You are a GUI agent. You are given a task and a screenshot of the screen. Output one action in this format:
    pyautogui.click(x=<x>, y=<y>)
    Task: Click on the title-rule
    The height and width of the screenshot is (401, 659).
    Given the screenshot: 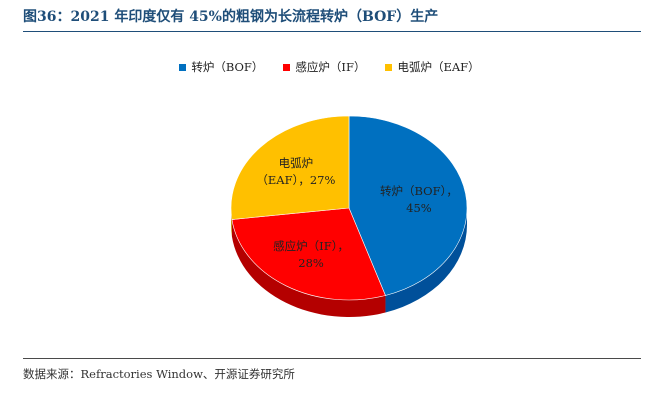 What is the action you would take?
    pyautogui.click(x=332, y=31)
    